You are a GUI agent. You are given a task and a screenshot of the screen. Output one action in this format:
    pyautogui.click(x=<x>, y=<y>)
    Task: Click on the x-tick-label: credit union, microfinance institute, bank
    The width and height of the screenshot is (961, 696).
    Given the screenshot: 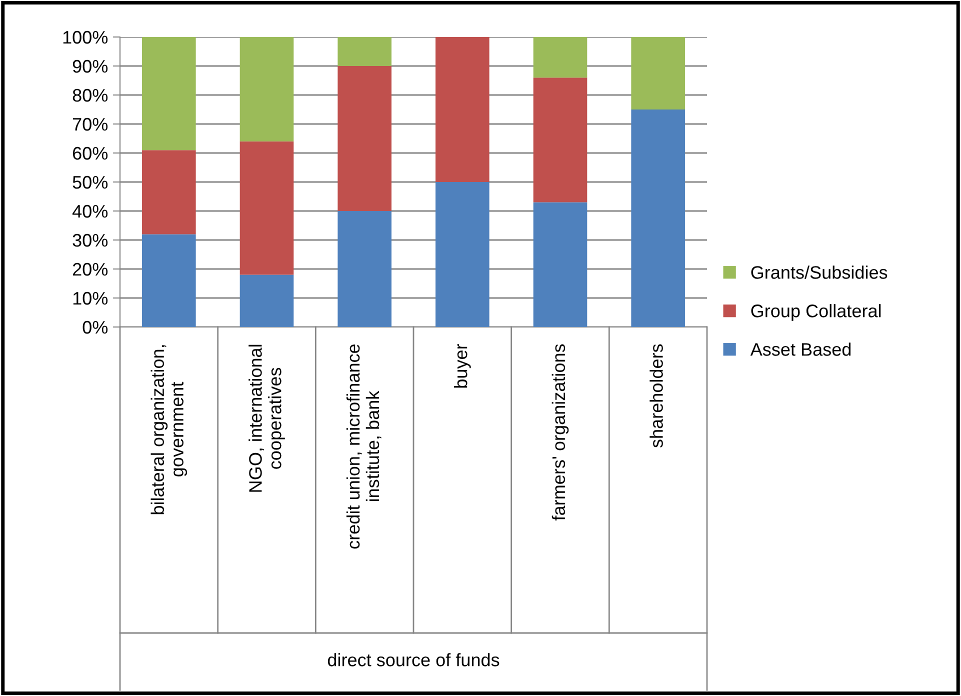 What is the action you would take?
    pyautogui.click(x=364, y=446)
    